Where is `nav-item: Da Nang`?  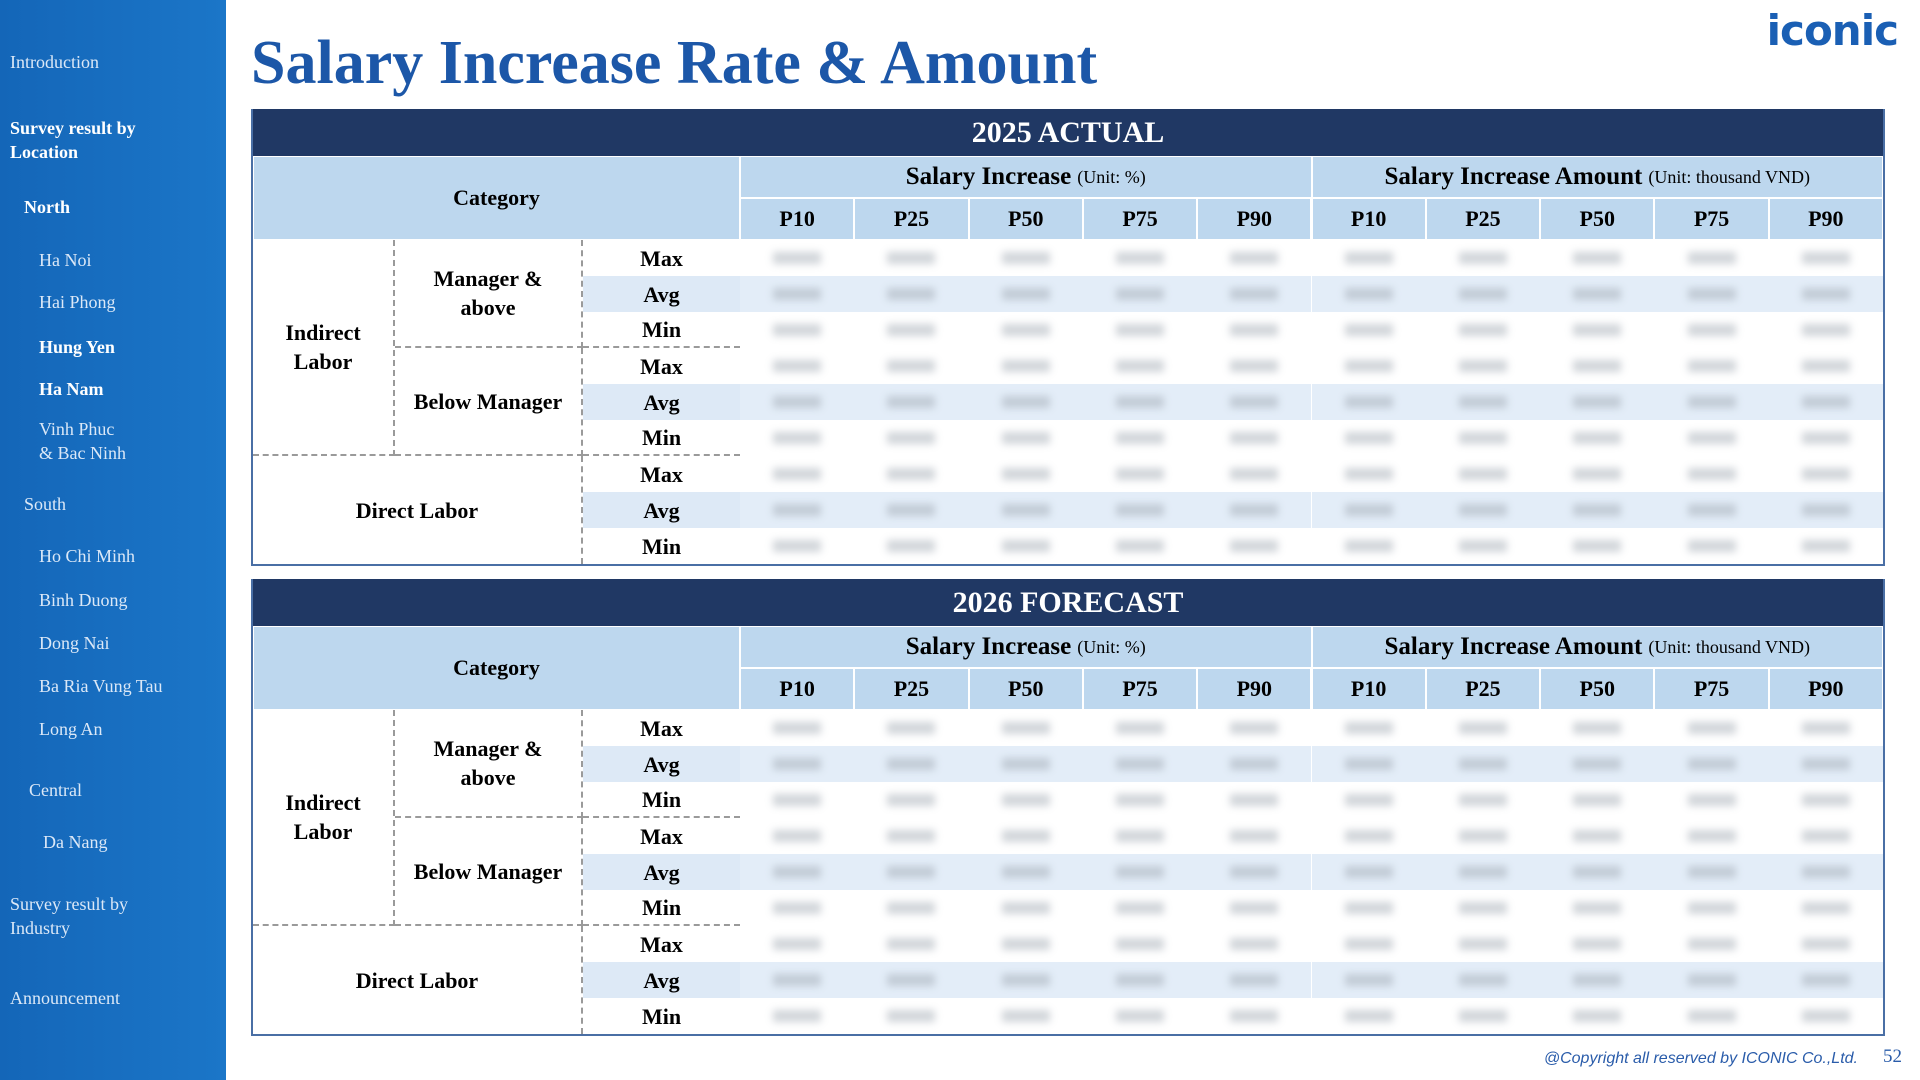
nav-item: Da Nang is located at coordinates (75, 842).